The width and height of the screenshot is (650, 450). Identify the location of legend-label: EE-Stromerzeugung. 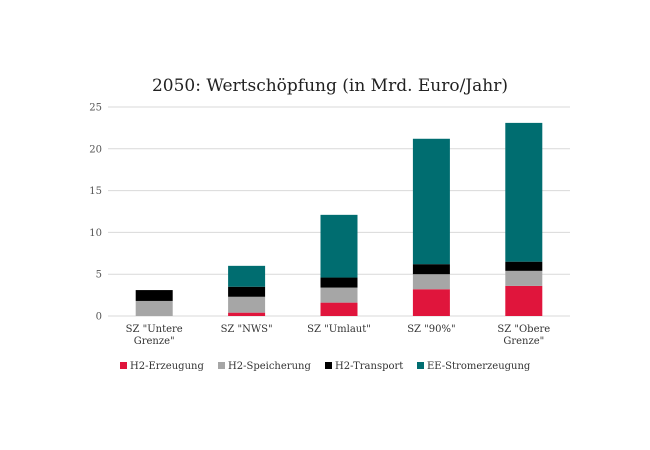
(479, 366).